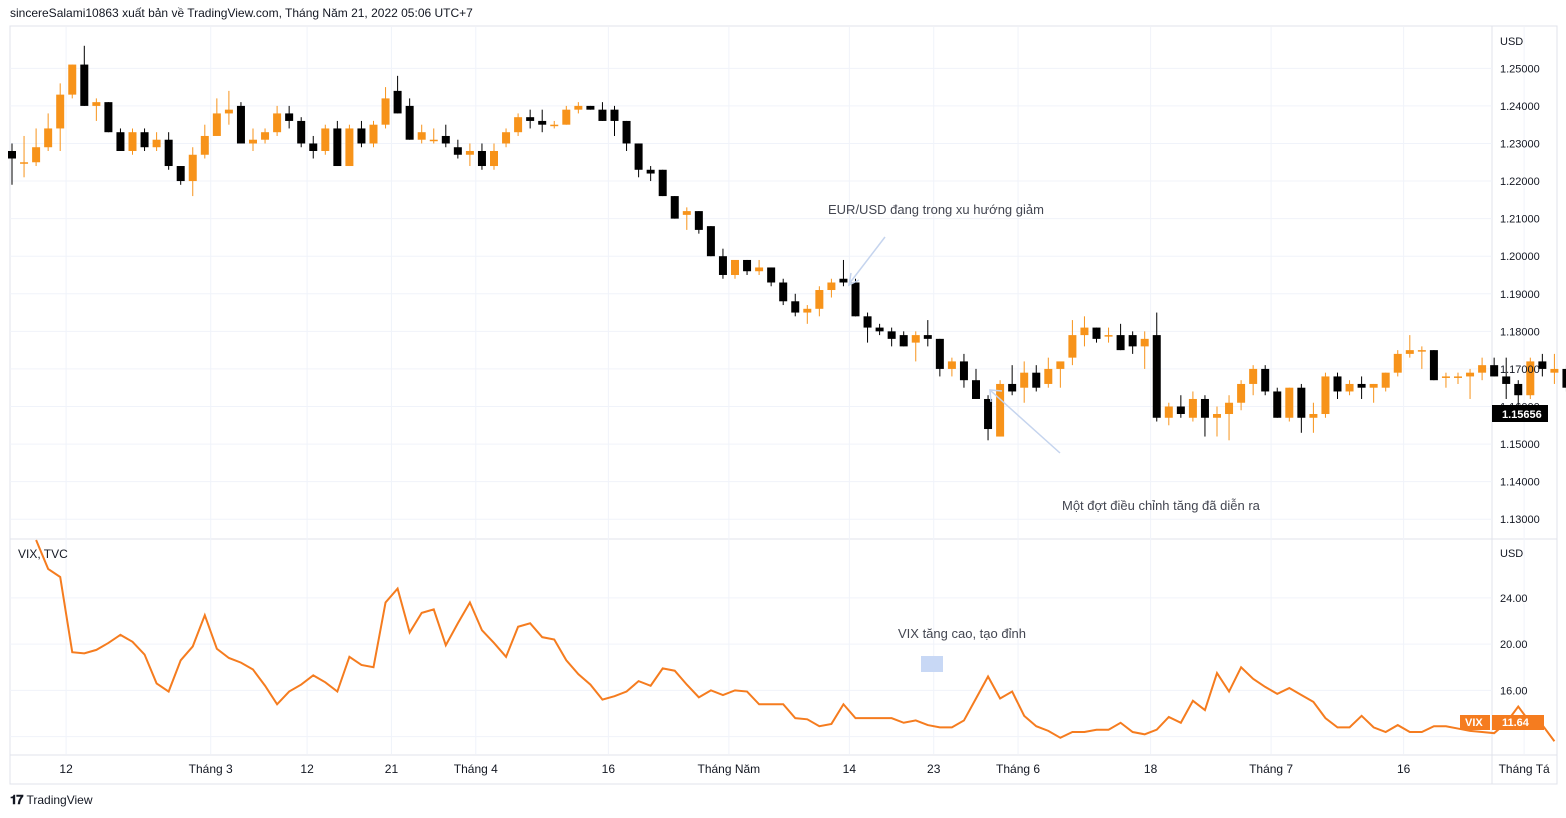 The image size is (1566, 818). What do you see at coordinates (1520, 182) in the screenshot?
I see `price-tick-label: 1.22000` at bounding box center [1520, 182].